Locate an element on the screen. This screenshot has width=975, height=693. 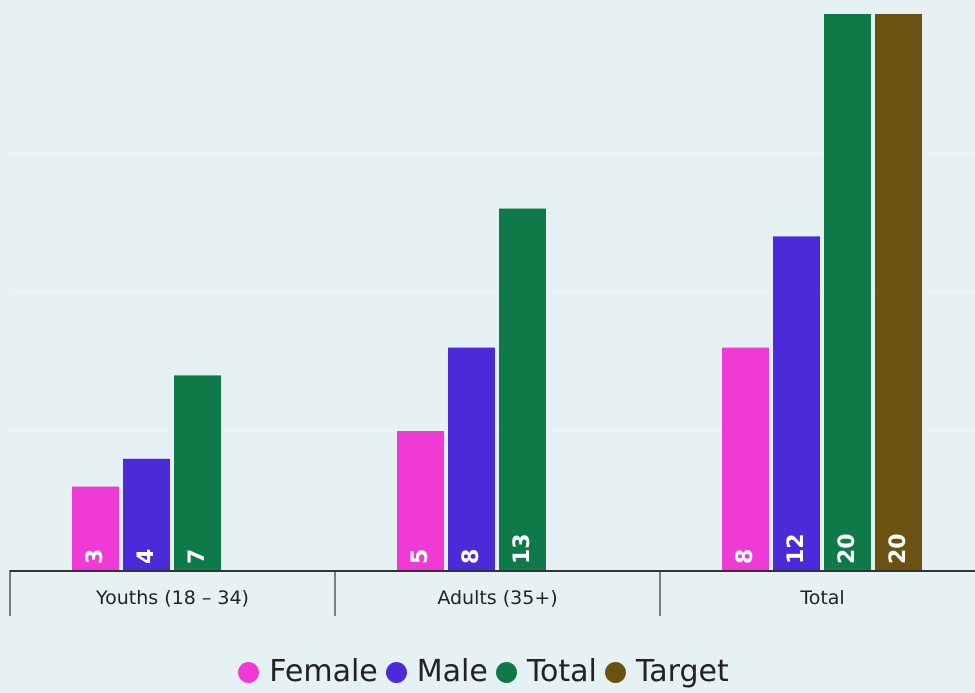
legend-item: Target is located at coordinates (666, 672).